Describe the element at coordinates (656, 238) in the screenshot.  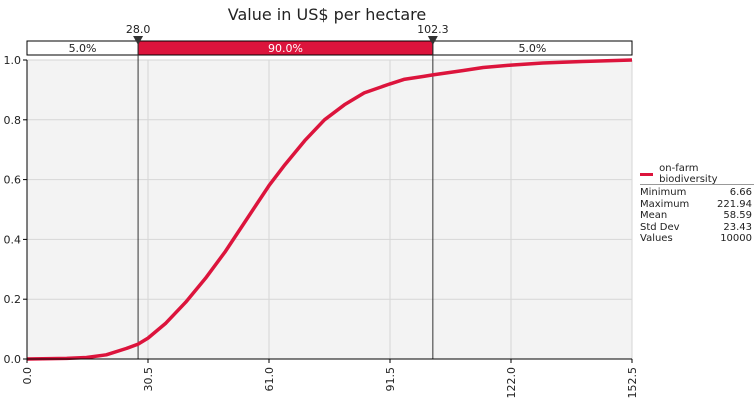
I see `stat-label: Values` at that location.